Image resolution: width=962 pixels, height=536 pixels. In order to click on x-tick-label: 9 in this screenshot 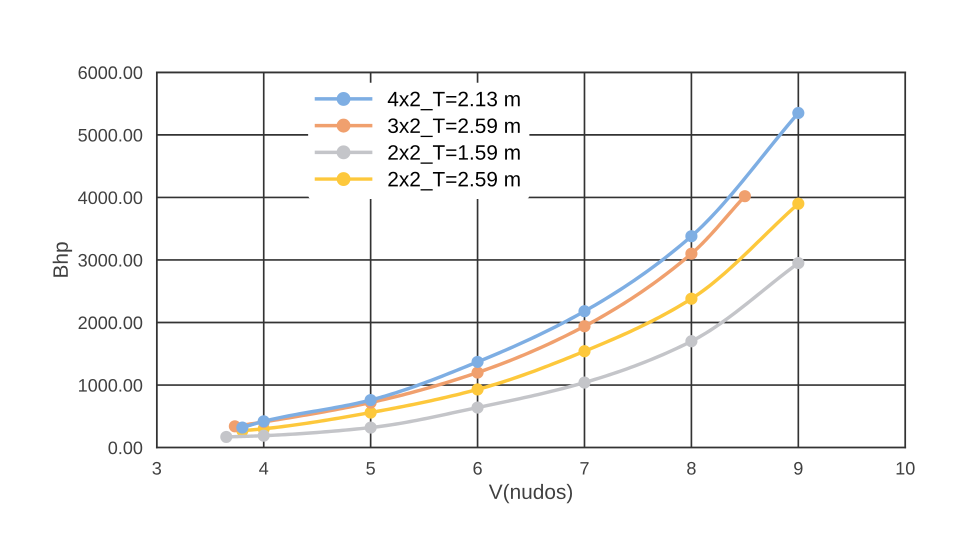, I will do `click(798, 468)`.